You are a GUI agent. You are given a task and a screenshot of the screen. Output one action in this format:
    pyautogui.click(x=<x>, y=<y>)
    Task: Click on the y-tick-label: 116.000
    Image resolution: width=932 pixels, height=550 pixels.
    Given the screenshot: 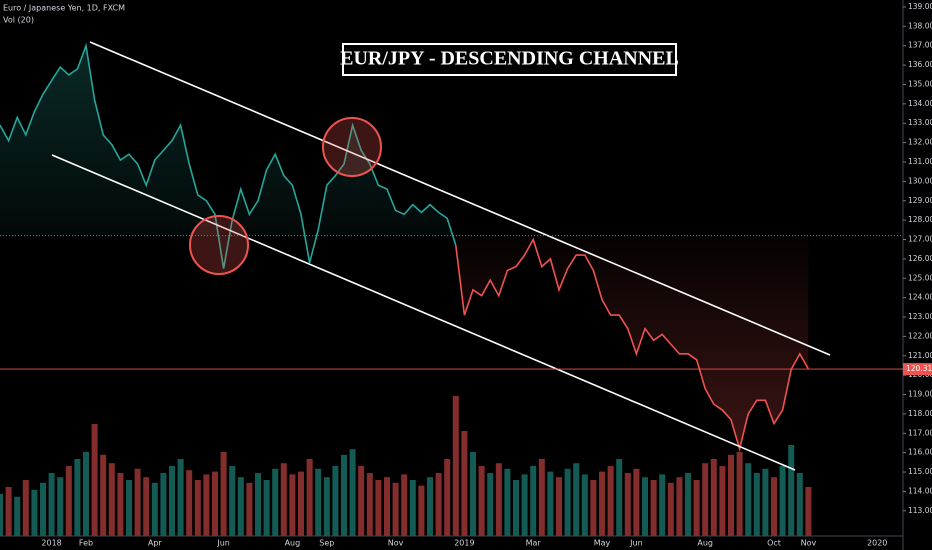 What is the action you would take?
    pyautogui.click(x=920, y=452)
    